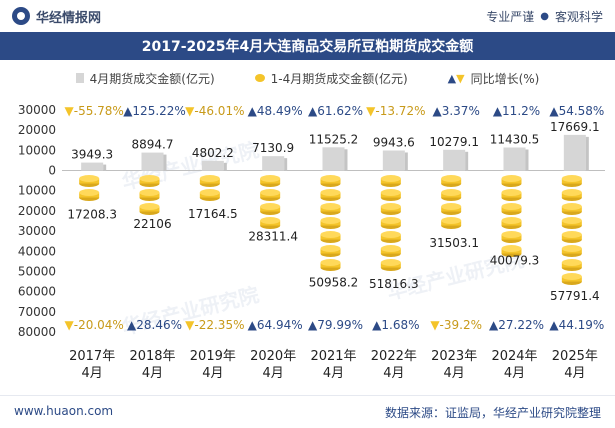 Image resolution: width=615 pixels, height=428 pixels. What do you see at coordinates (307, 411) in the screenshot?
I see `footer: www.huaon.com 数据来源：证监局，华经产业研究院整理` at bounding box center [307, 411].